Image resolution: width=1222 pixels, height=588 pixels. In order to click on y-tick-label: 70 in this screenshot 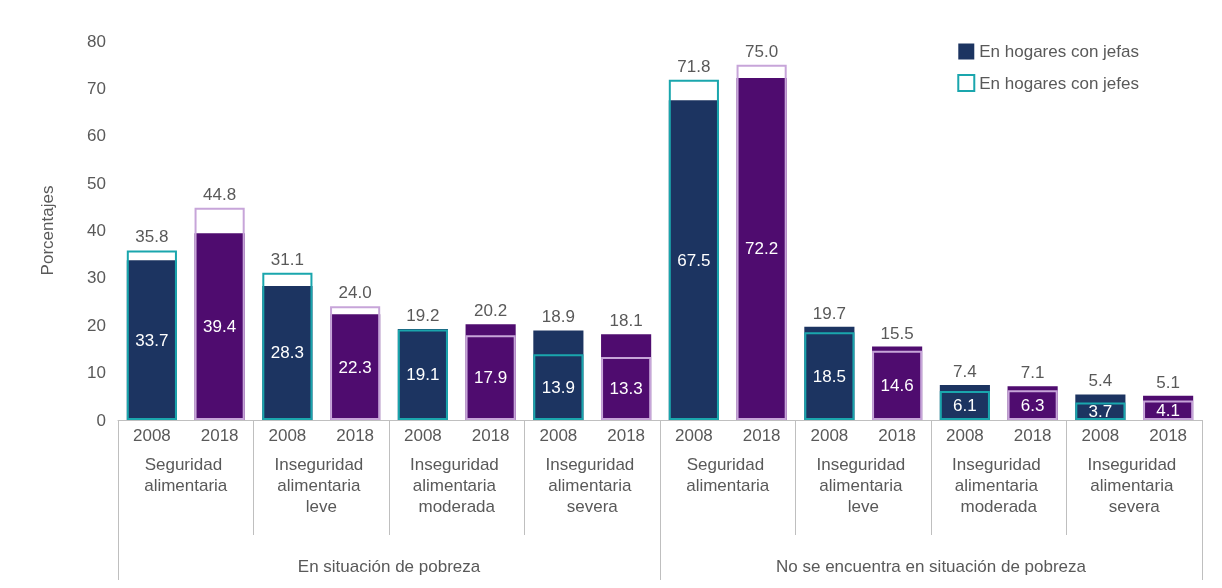, I will do `click(96, 88)`.